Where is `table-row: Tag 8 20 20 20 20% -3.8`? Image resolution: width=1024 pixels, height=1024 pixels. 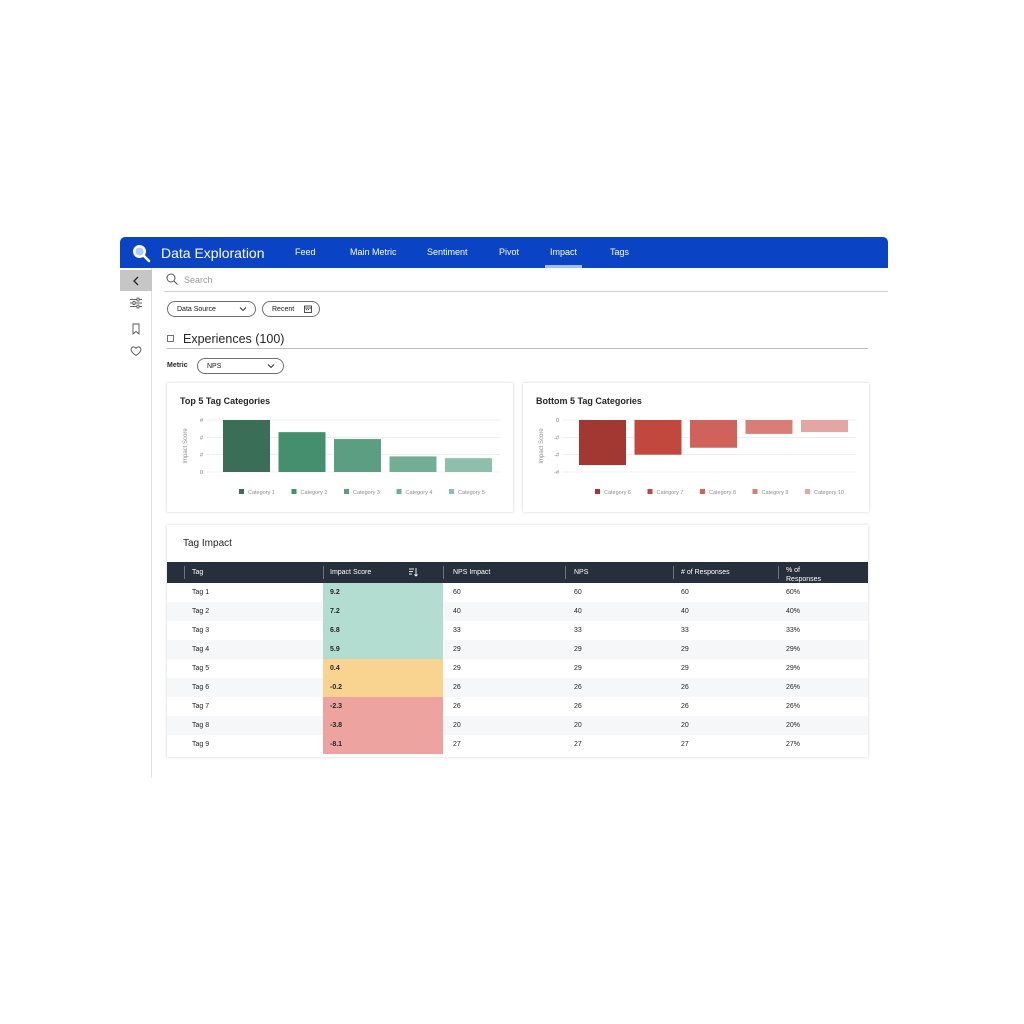
table-row: Tag 8 20 20 20 20% -3.8 is located at coordinates (517, 725).